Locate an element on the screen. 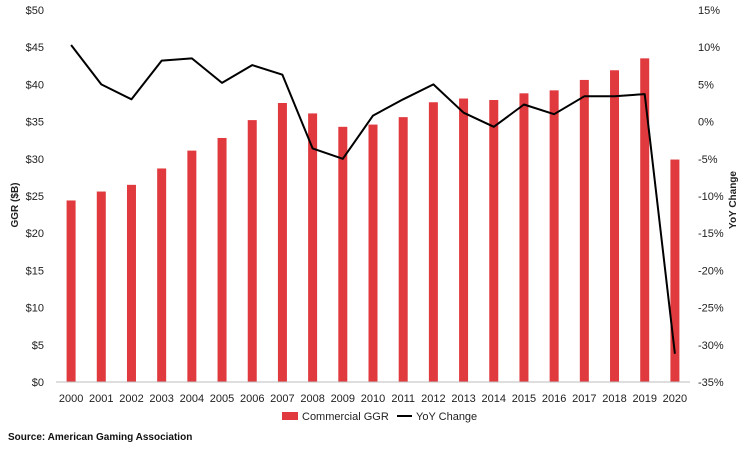  left-axis-title-group: GGR ($B) is located at coordinates (15, 205).